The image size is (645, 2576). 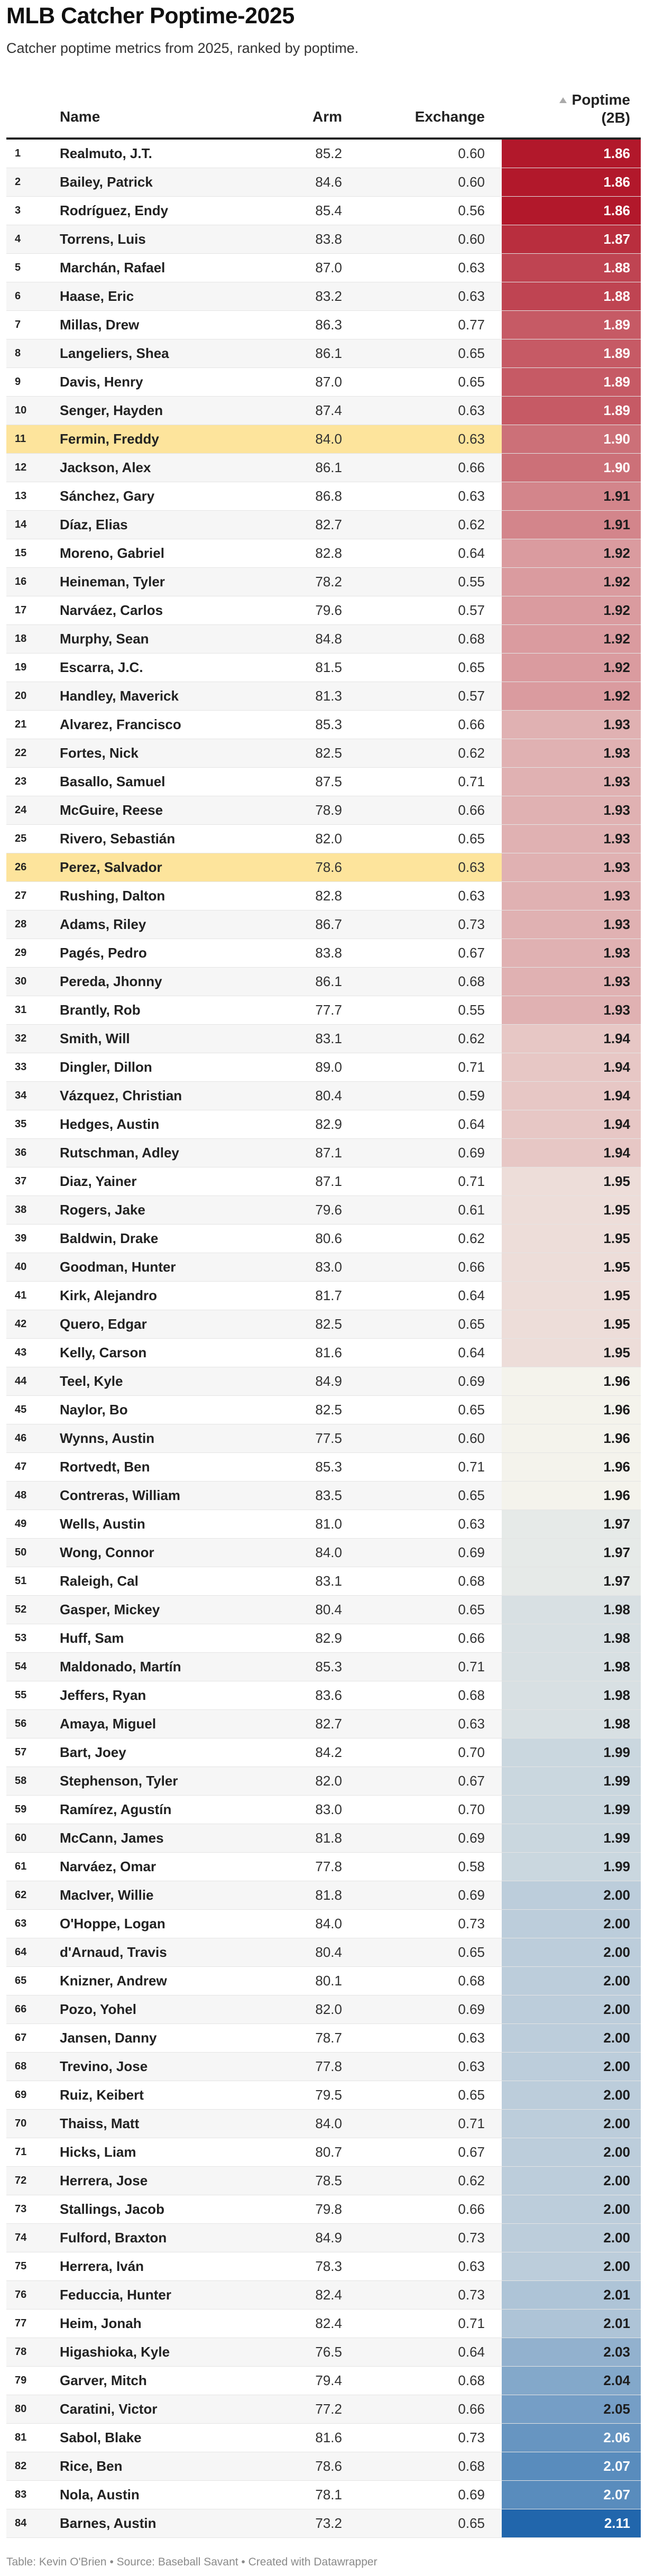 What do you see at coordinates (571, 1096) in the screenshot?
I see `poptime-cell: 1.94` at bounding box center [571, 1096].